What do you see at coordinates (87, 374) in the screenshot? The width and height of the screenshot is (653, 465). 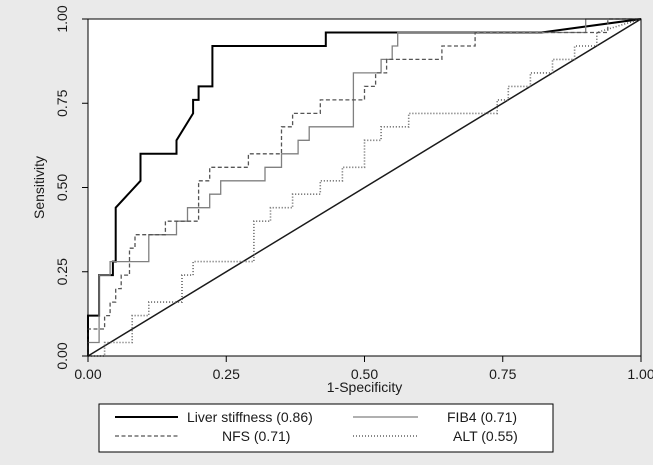 I see `x-tick-label: 0.00` at bounding box center [87, 374].